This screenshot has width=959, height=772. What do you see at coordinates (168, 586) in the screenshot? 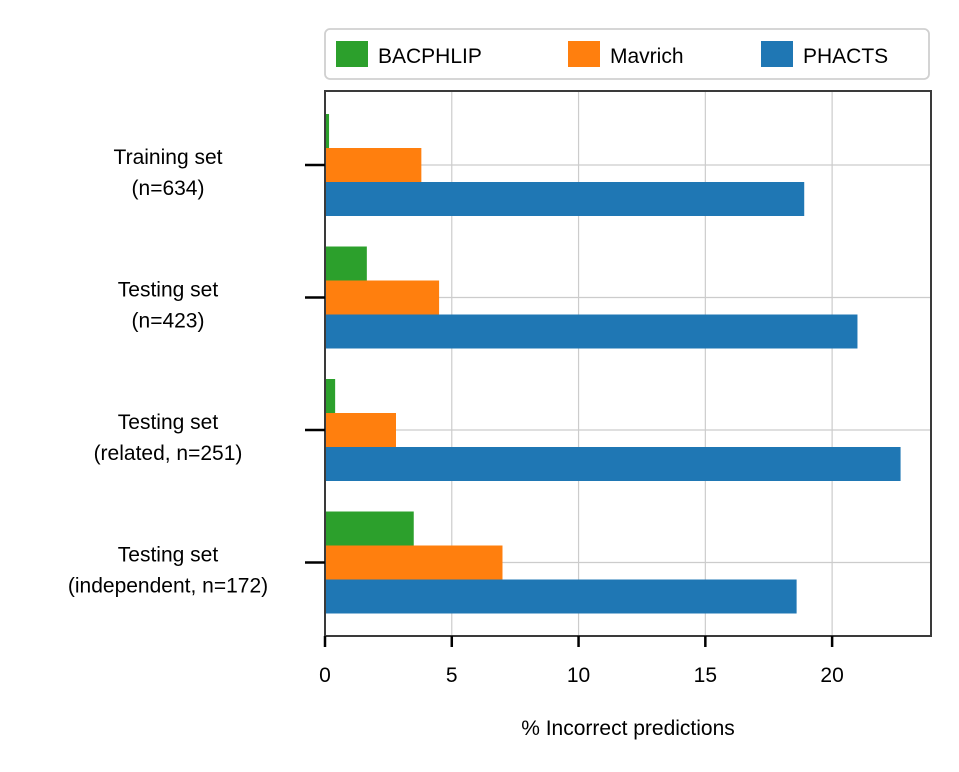
I see `y-tick-label-line: (independent, n=172)` at bounding box center [168, 586].